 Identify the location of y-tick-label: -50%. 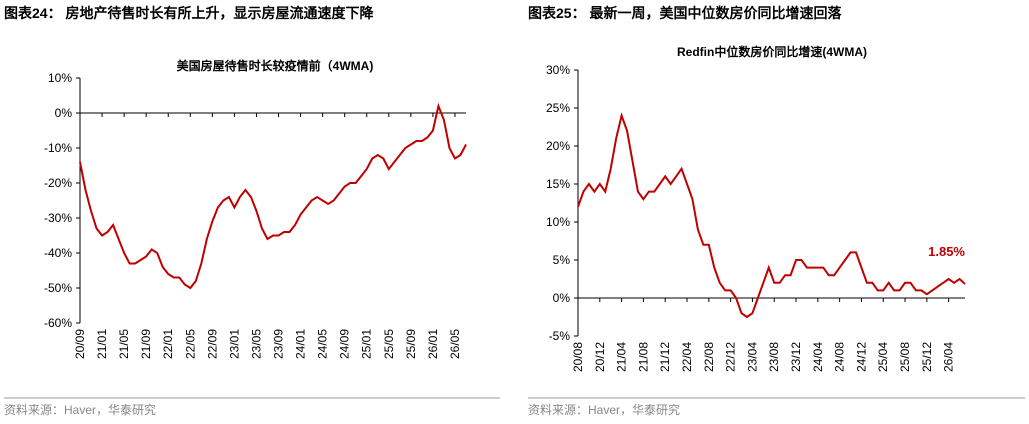
(58, 288).